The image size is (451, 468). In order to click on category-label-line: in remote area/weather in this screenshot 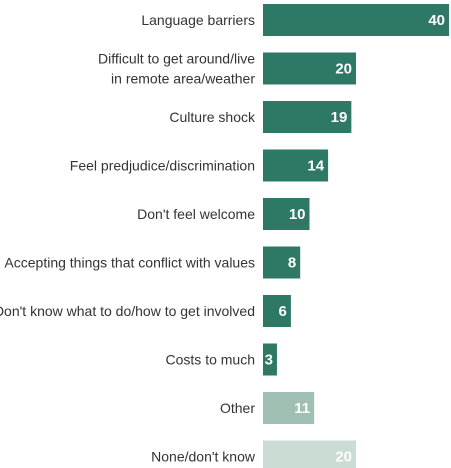, I will do `click(183, 79)`.